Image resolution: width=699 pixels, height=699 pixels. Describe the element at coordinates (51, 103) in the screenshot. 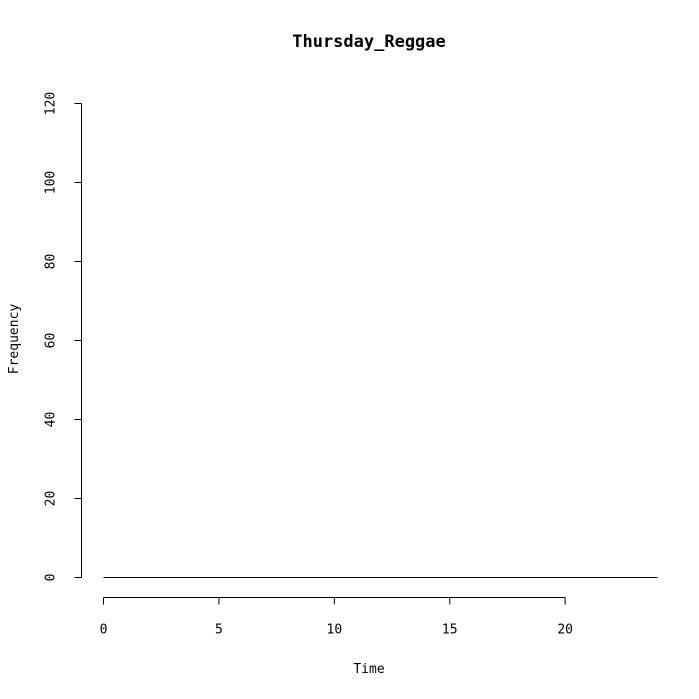

I see `y-tick-label: 120` at that location.